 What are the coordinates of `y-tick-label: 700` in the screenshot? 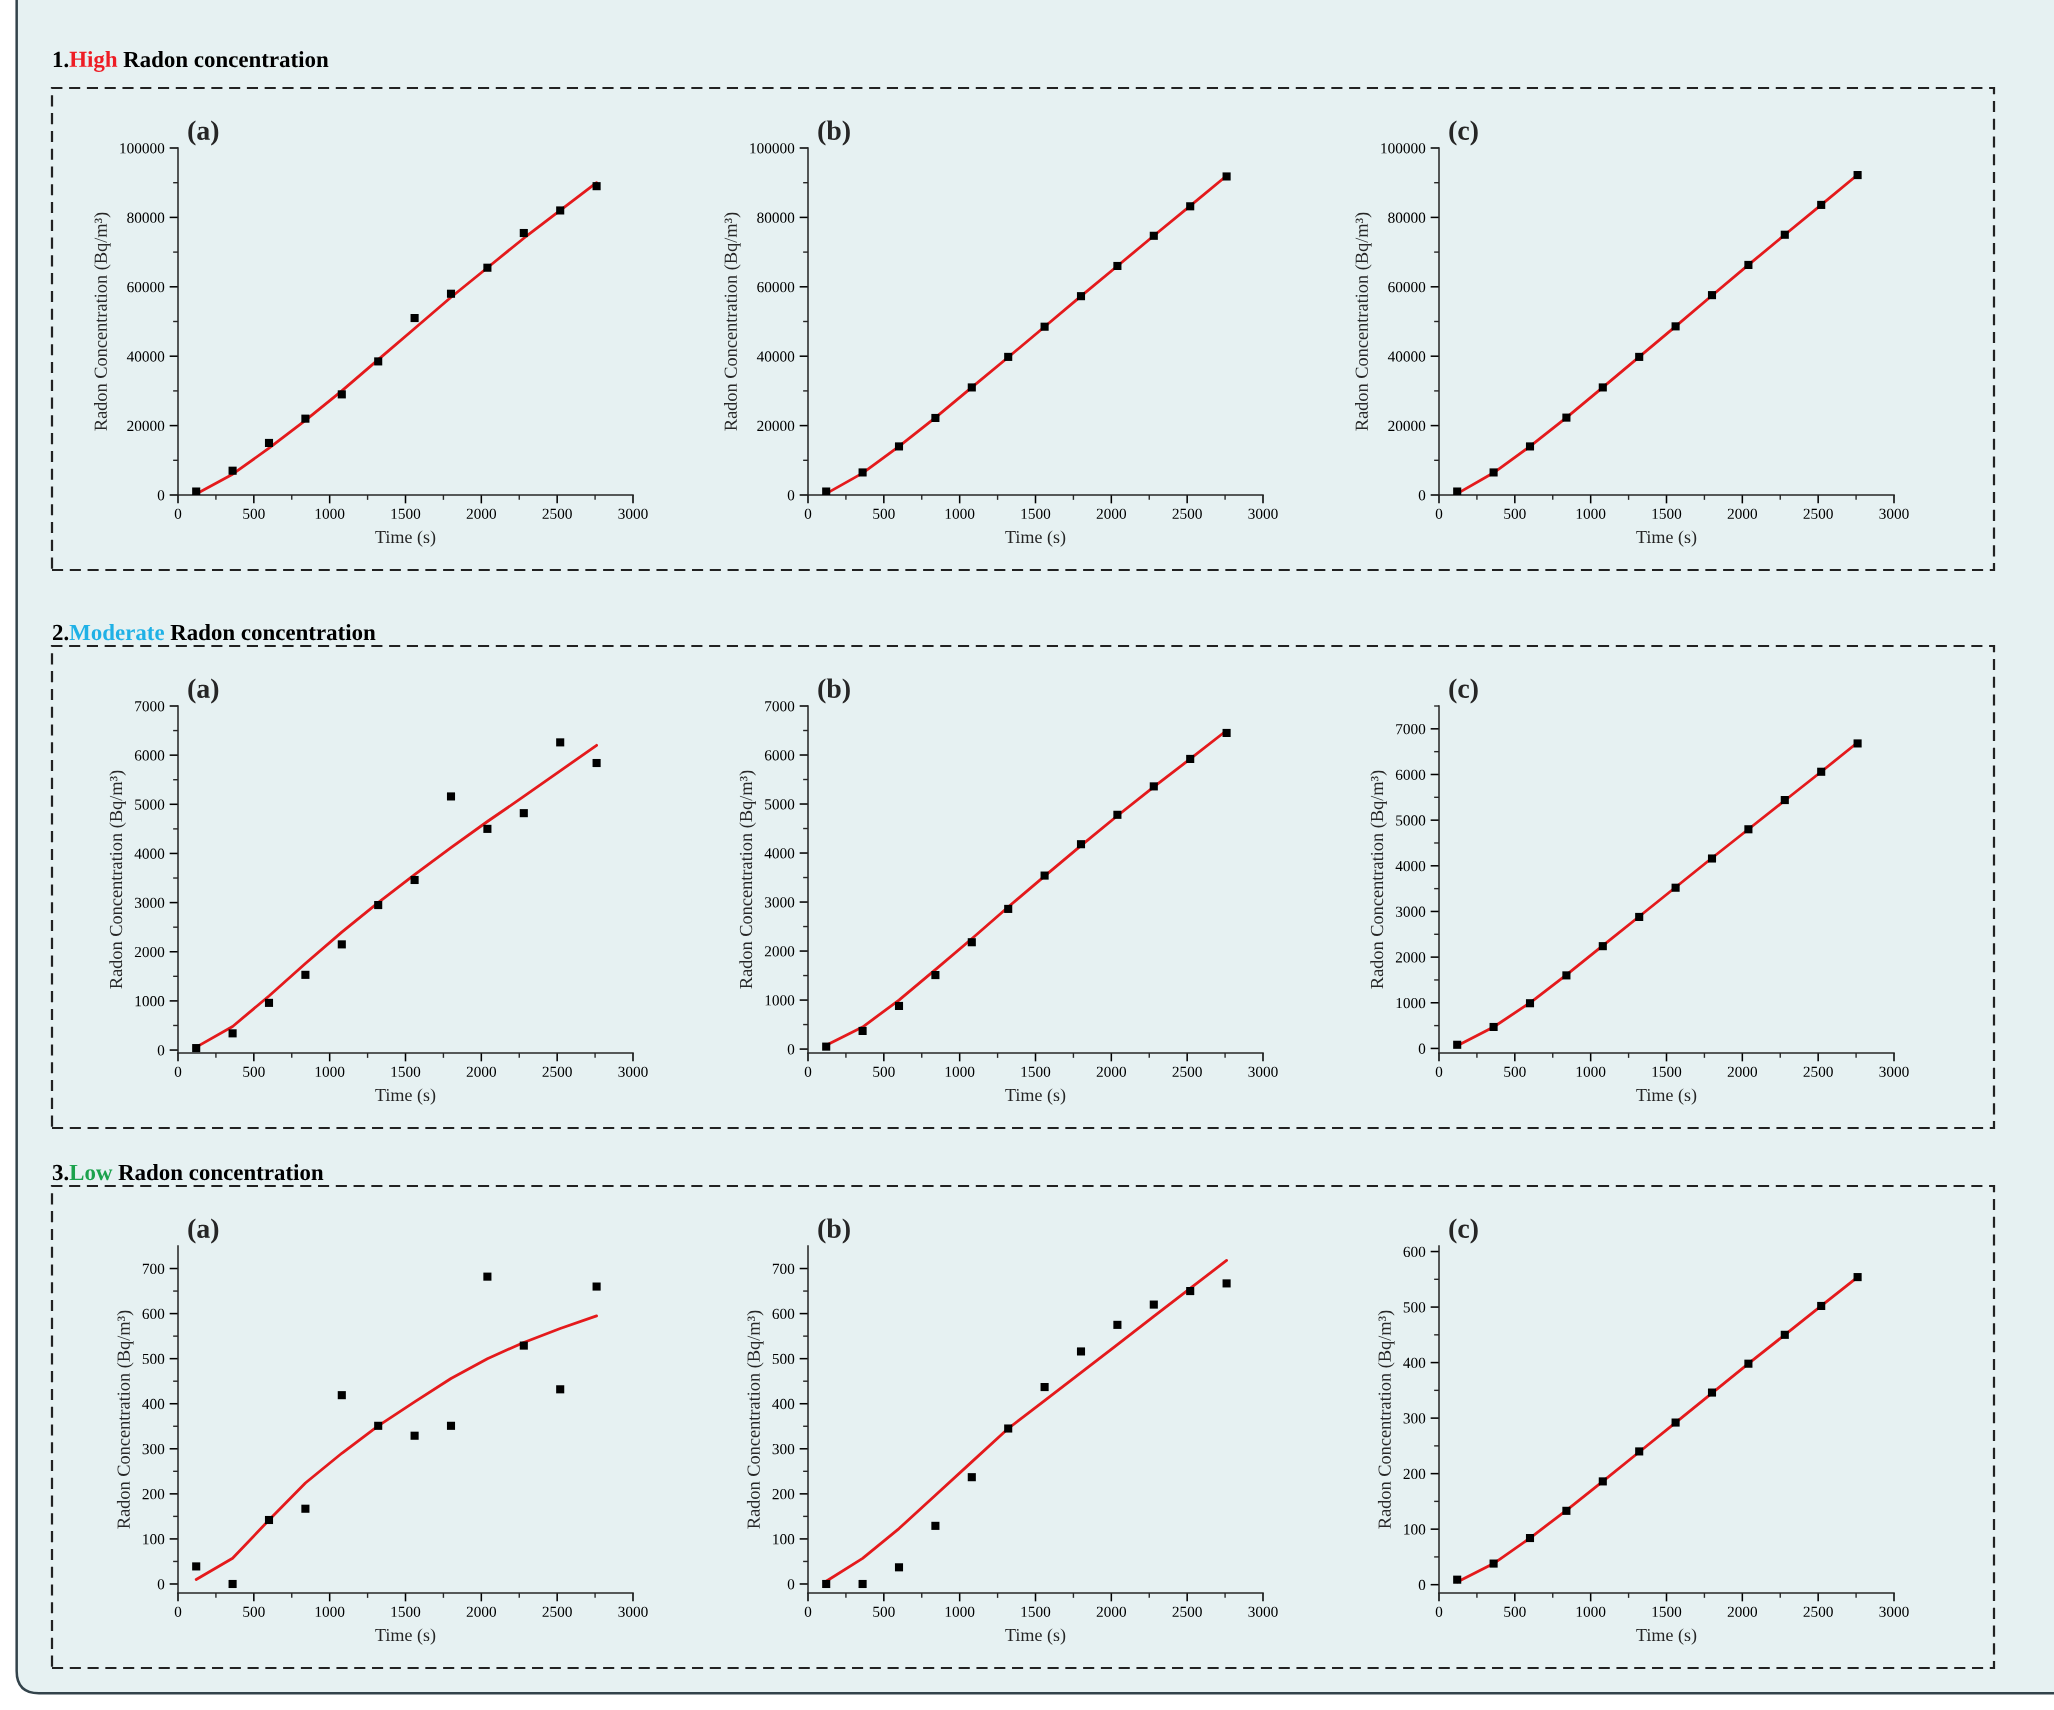 It's located at (153, 1268).